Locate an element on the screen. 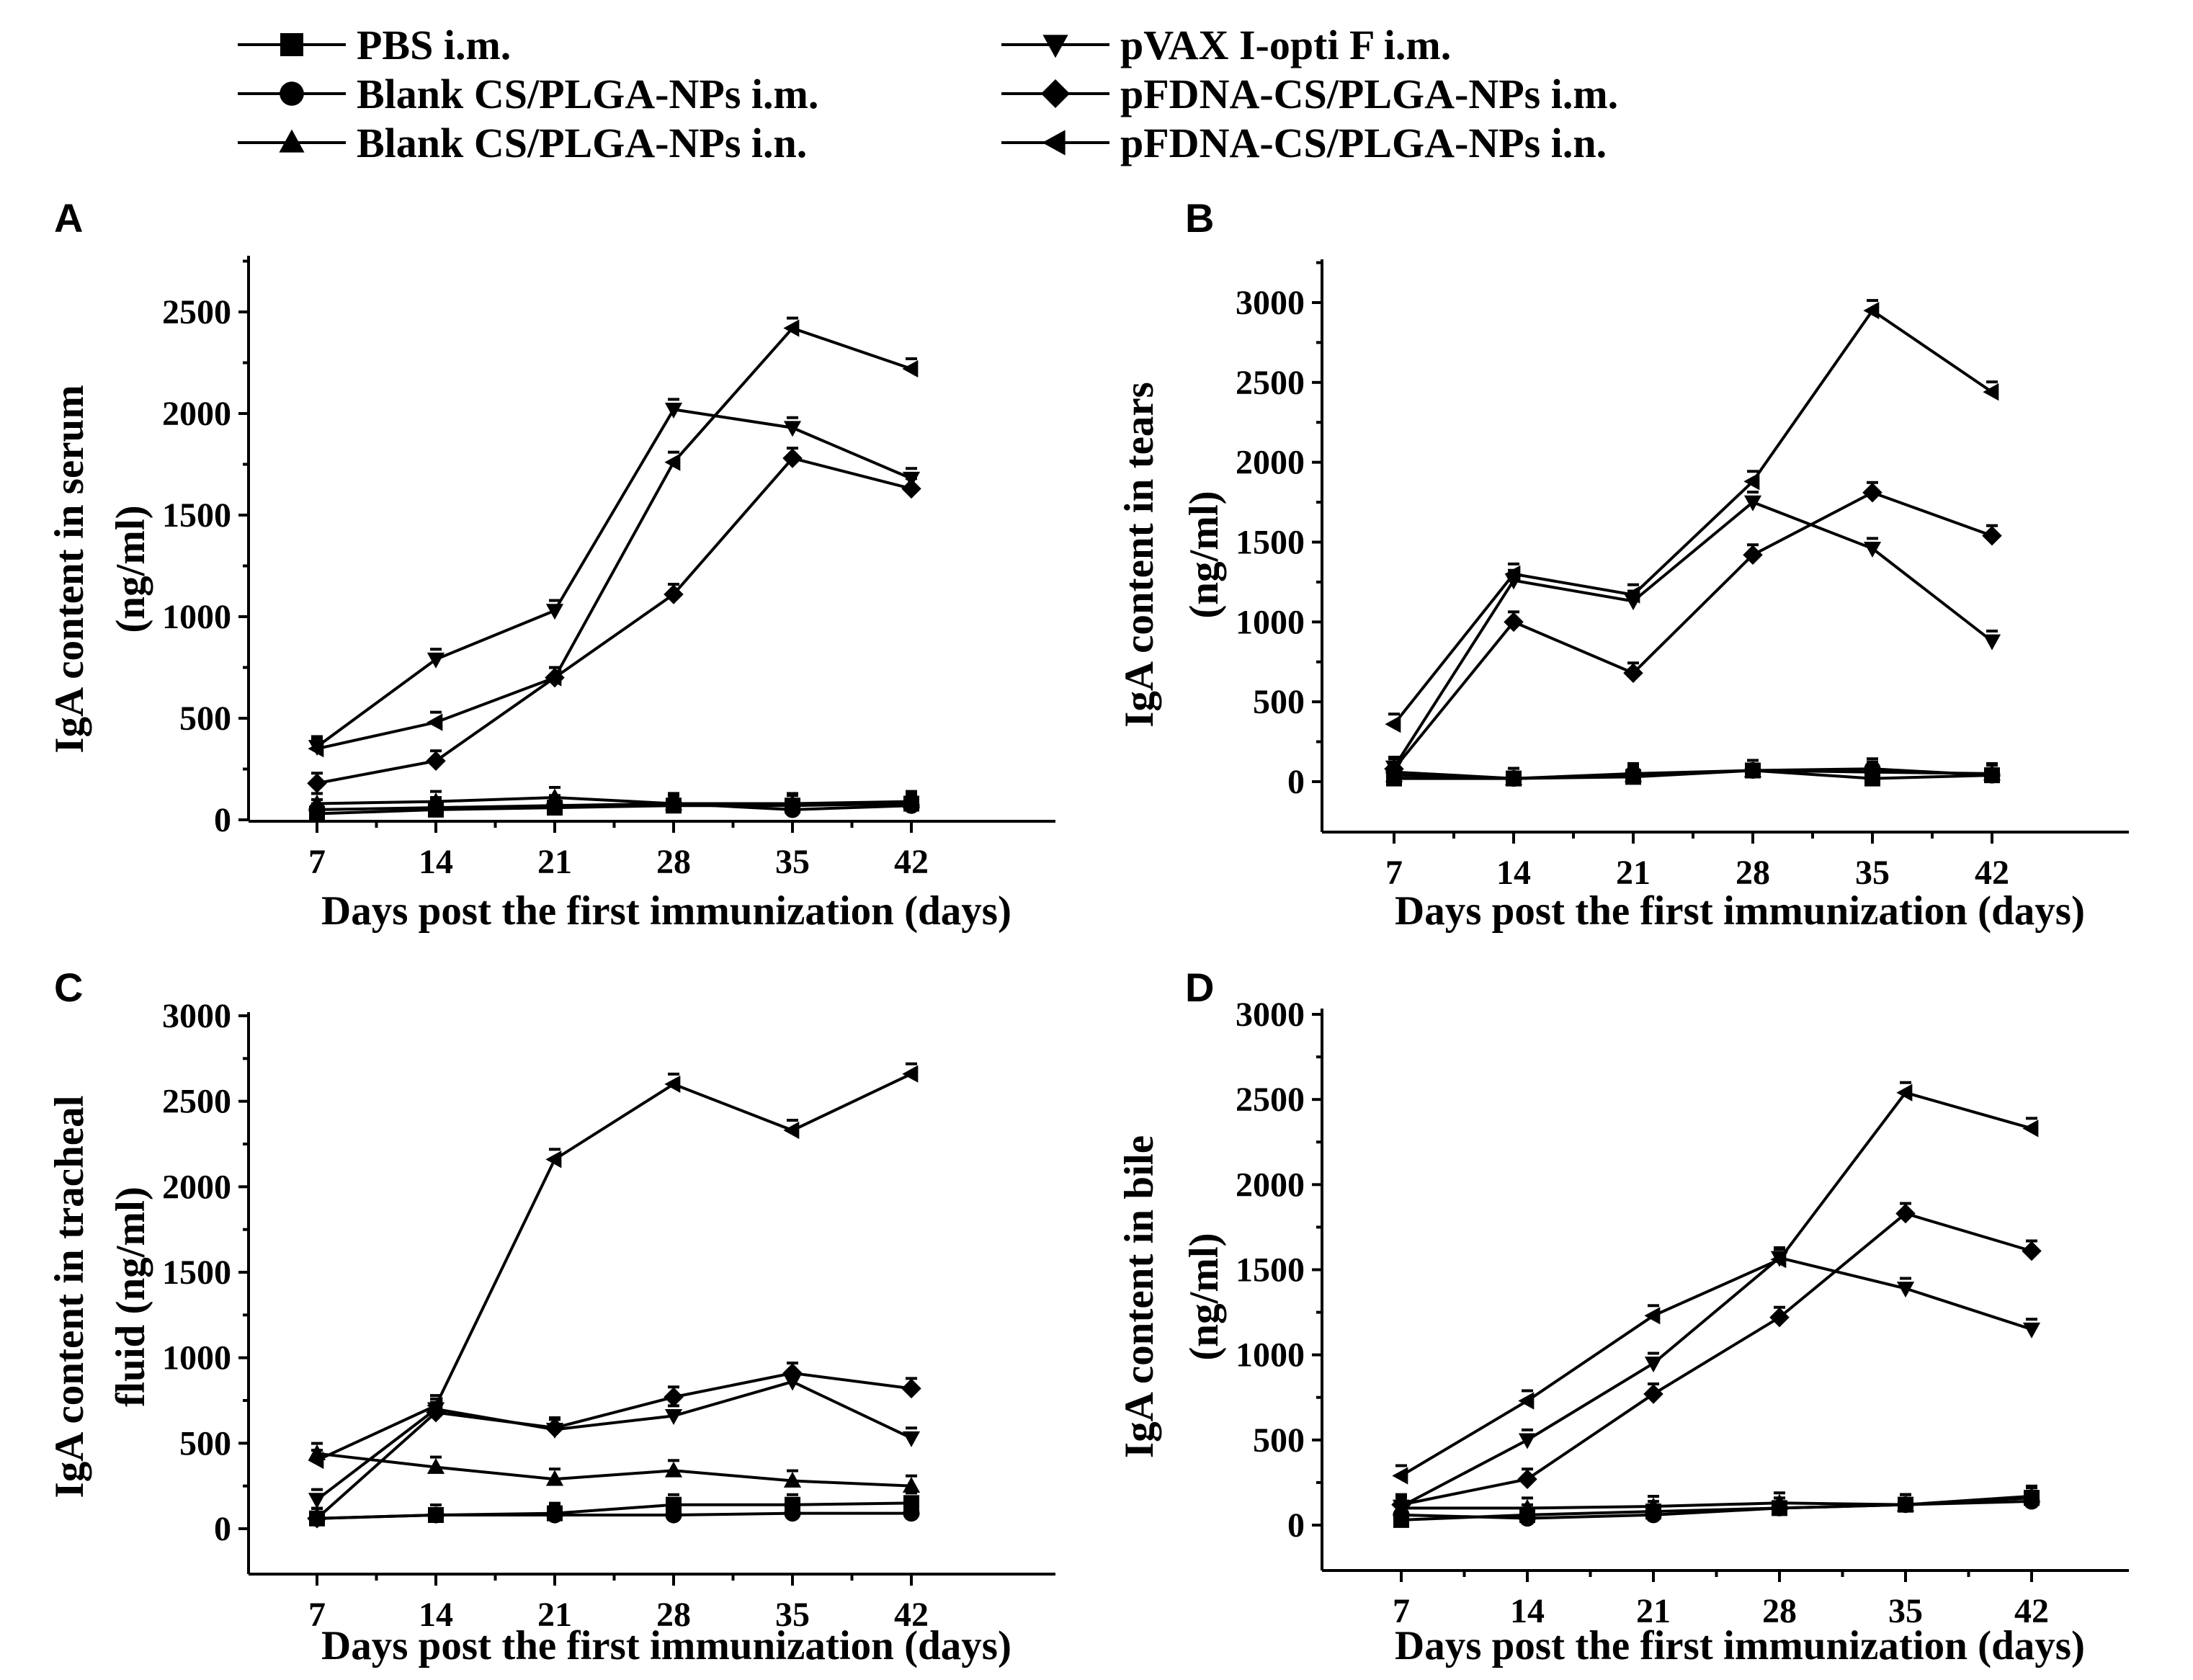 This screenshot has height=1680, width=2193. x-tick-label: 42 is located at coordinates (1992, 873).